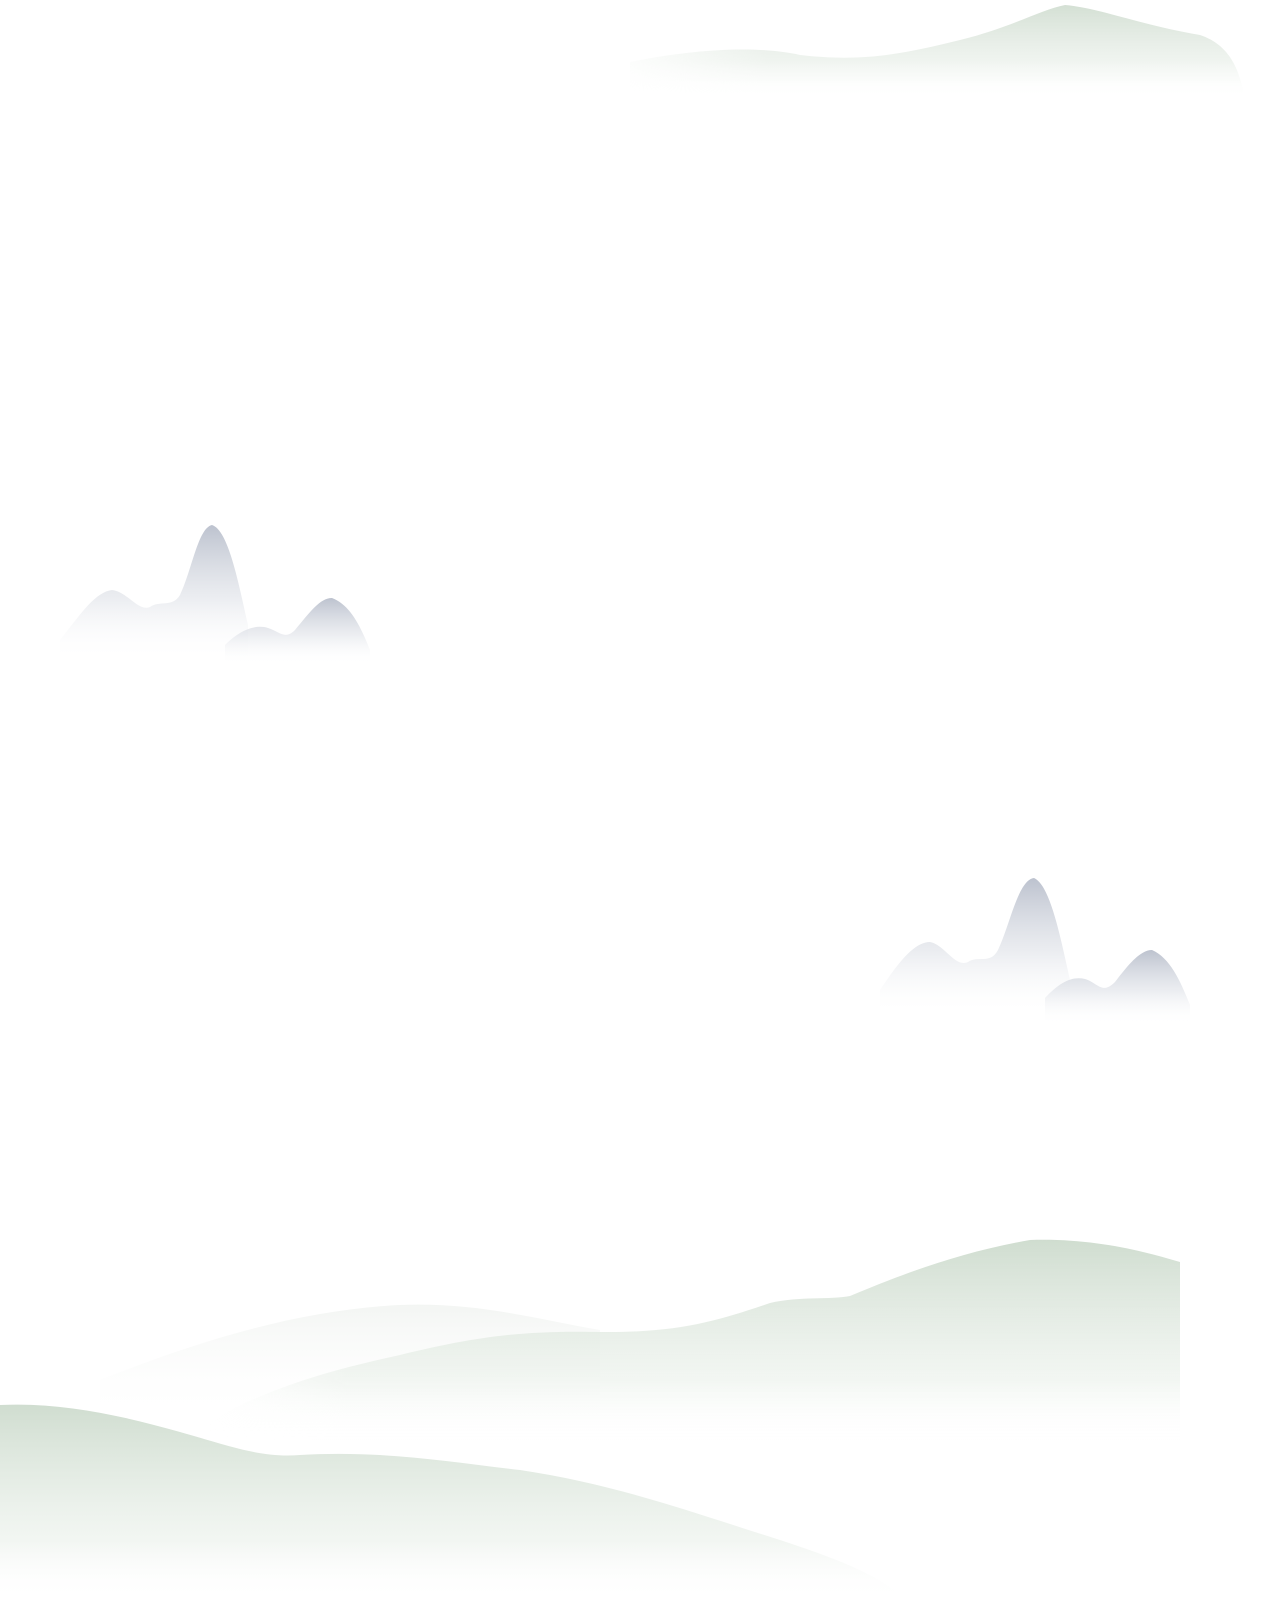 The image size is (1273, 1600). What do you see at coordinates (692, 1339) in the screenshot?
I see `back-hill` at bounding box center [692, 1339].